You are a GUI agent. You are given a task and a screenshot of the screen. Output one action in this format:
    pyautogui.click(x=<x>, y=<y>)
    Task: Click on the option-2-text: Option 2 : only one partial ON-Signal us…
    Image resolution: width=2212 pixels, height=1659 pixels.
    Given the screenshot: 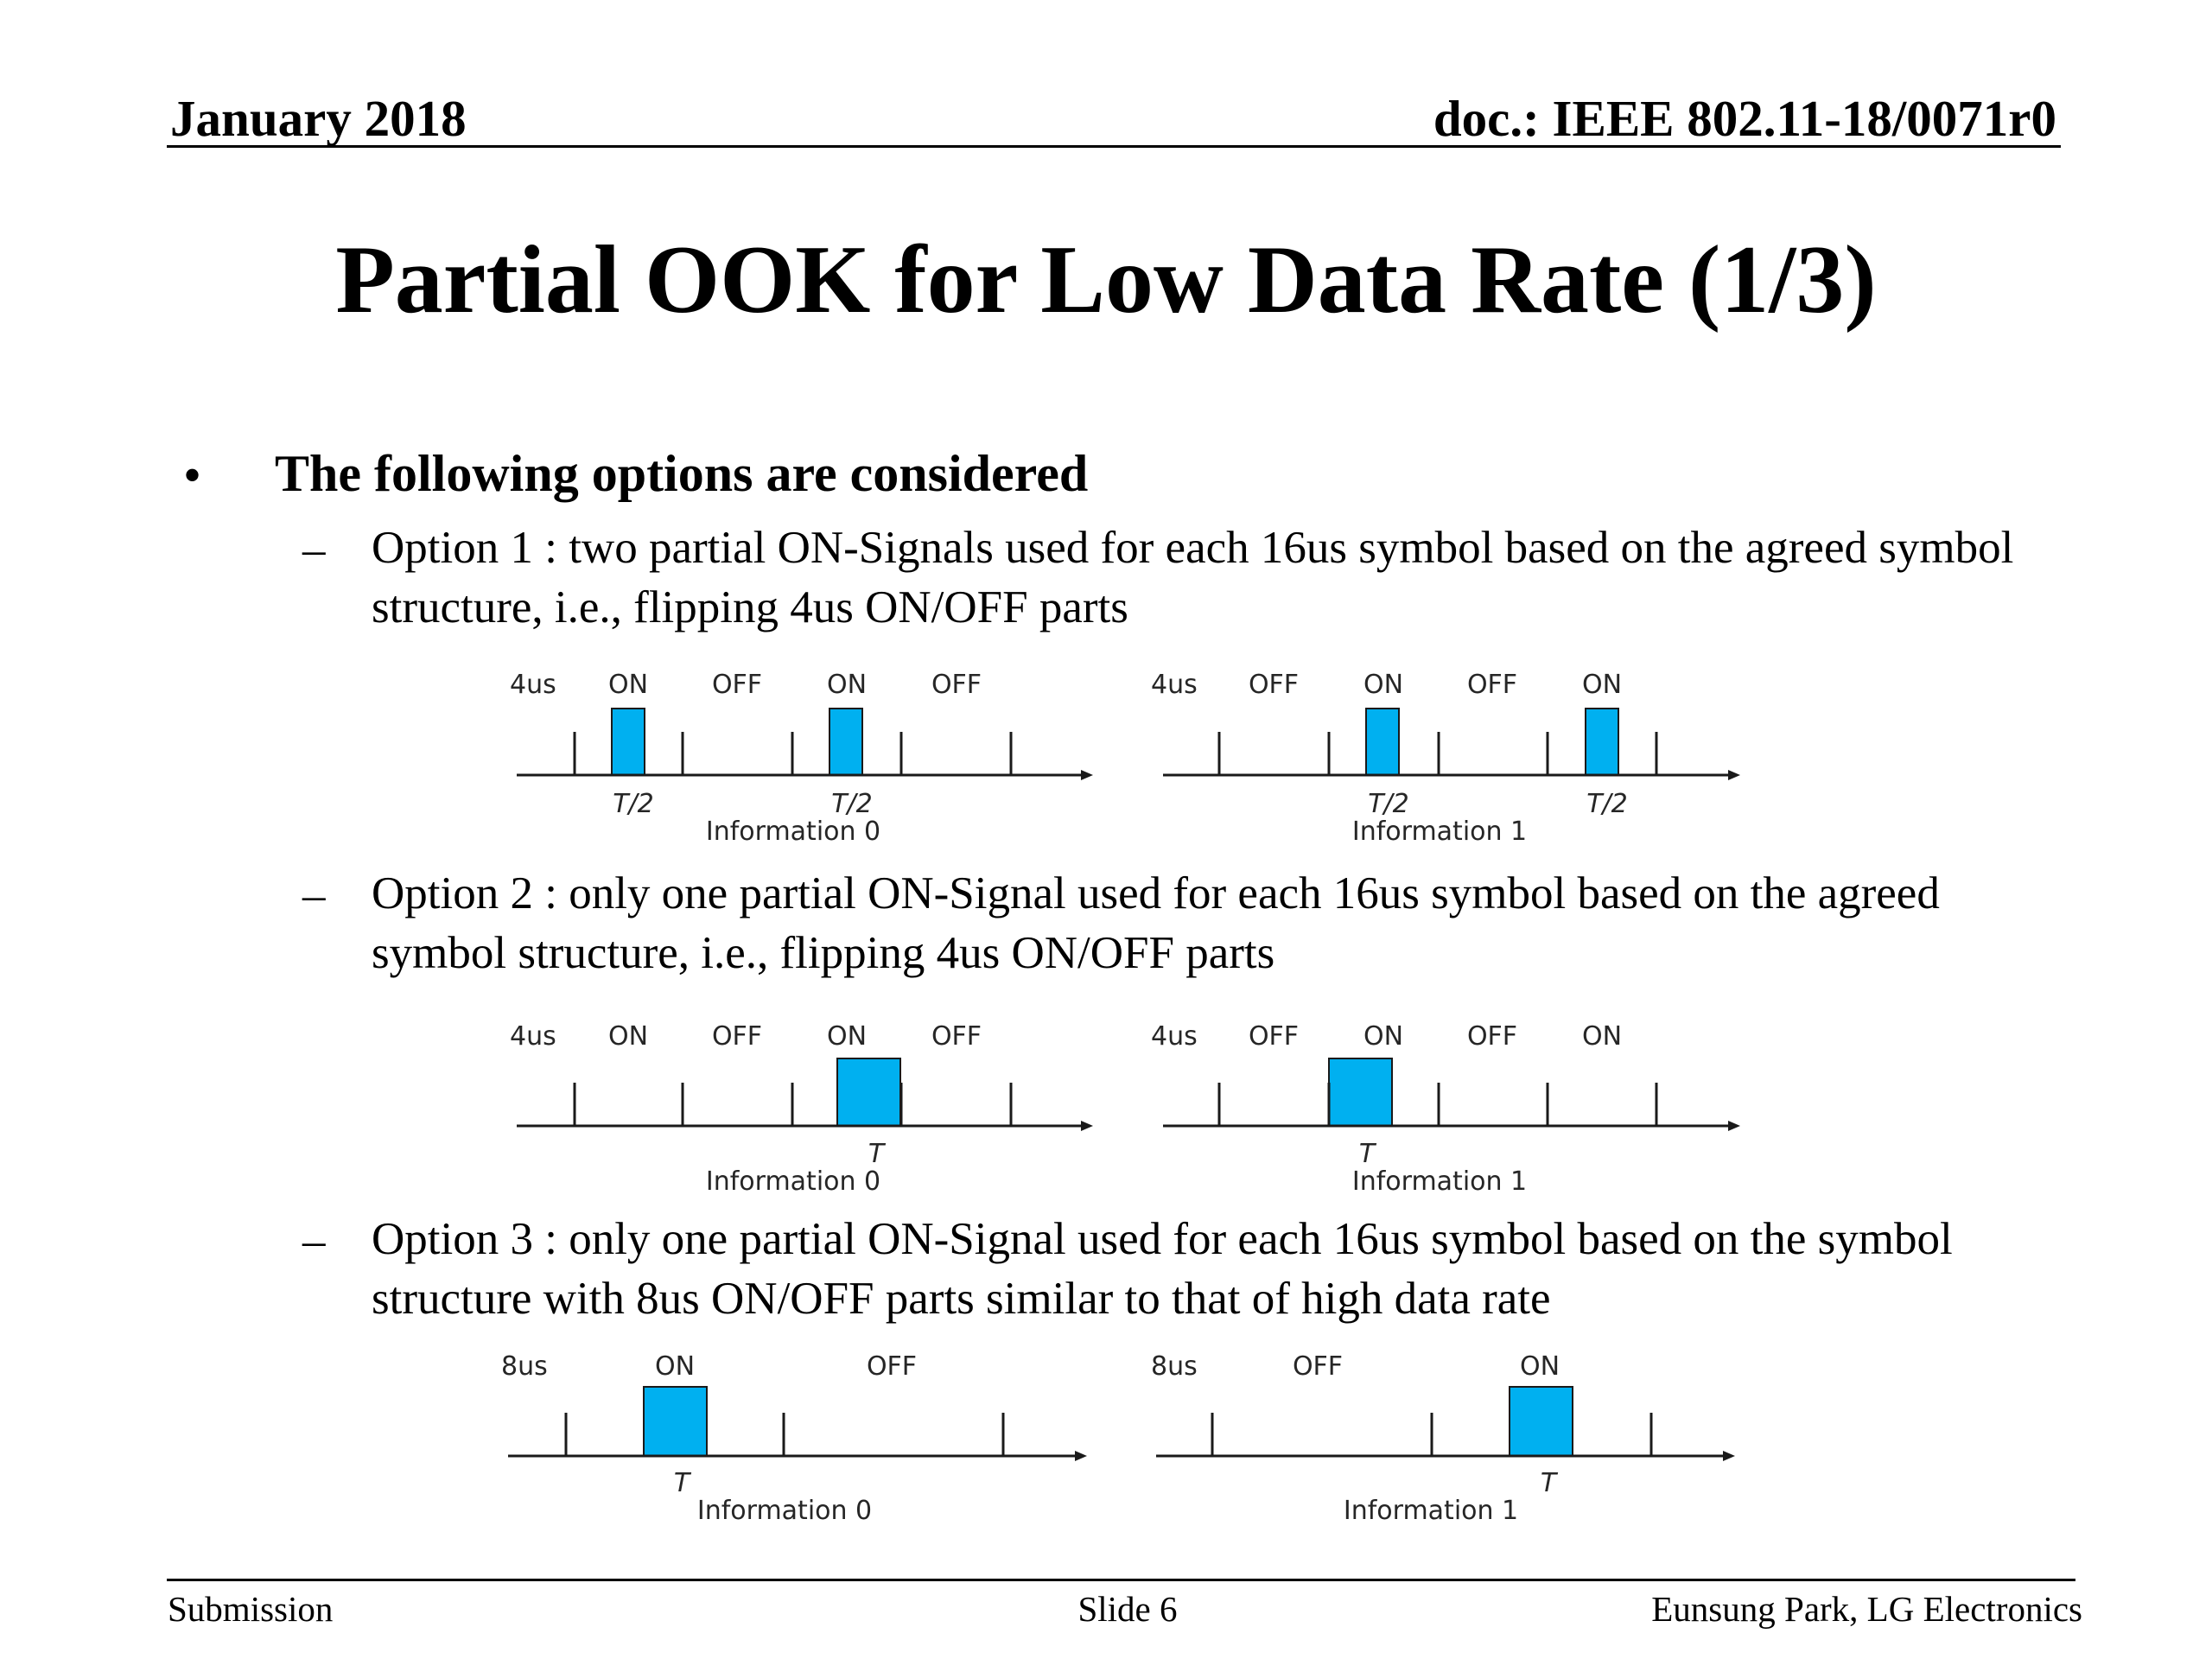 What is the action you would take?
    pyautogui.click(x=1156, y=923)
    